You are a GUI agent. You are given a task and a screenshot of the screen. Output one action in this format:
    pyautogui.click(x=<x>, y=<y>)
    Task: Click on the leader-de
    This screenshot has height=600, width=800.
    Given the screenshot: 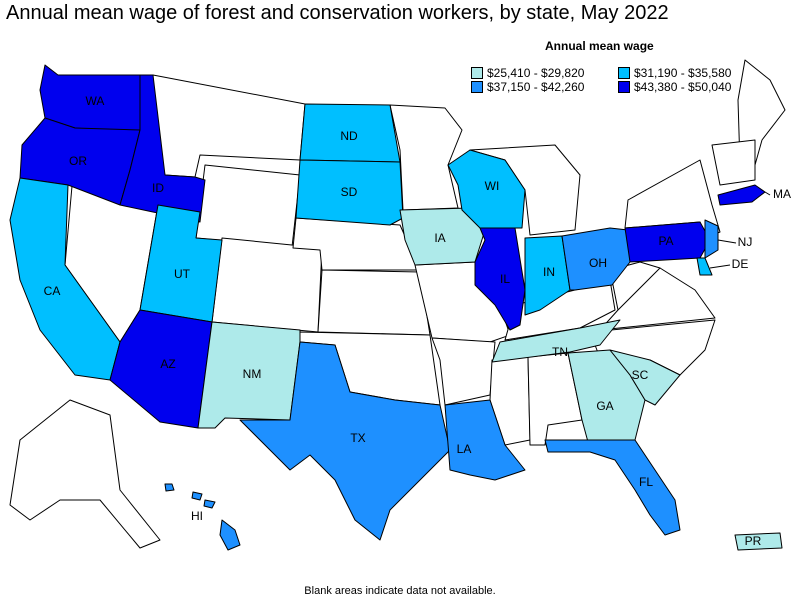 What is the action you would take?
    pyautogui.click(x=720, y=266)
    